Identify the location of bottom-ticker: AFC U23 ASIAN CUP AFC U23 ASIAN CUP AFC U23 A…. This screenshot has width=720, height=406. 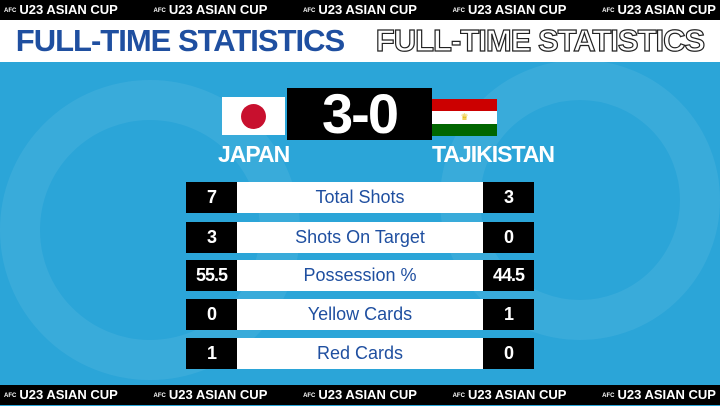
(360, 395).